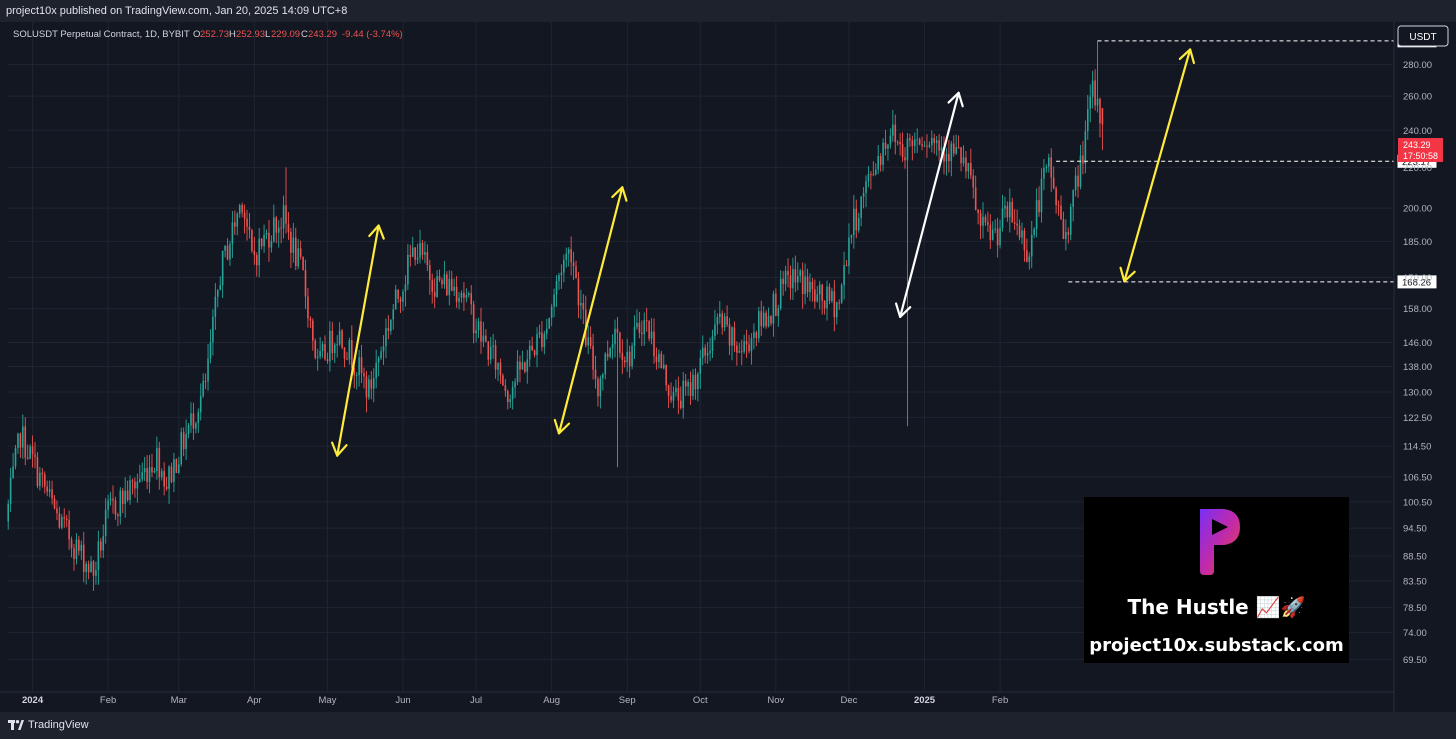 This screenshot has height=739, width=1456. I want to click on tradingview-logo: TradingView, so click(48, 725).